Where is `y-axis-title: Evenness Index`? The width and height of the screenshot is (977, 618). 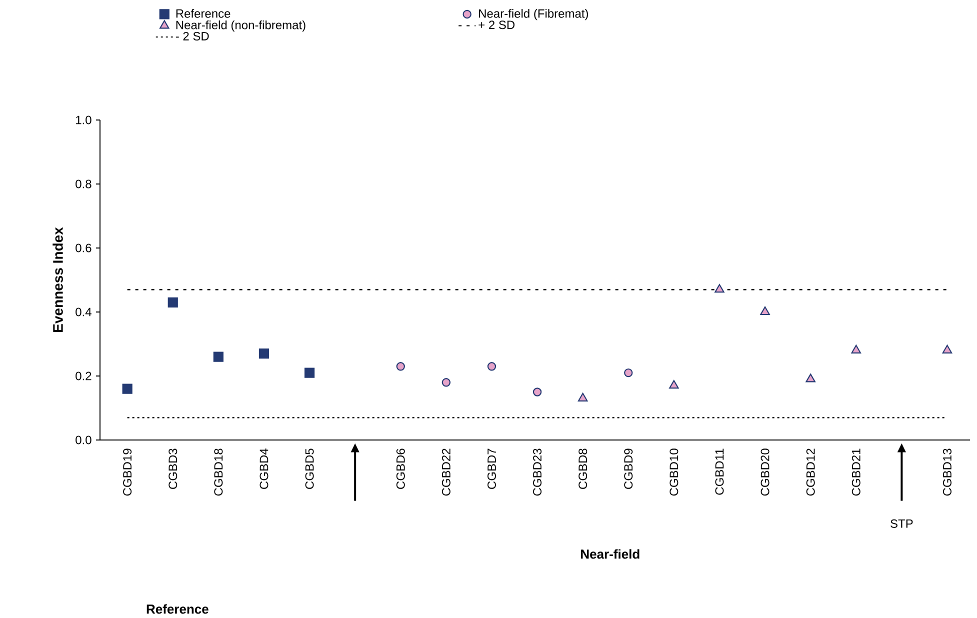
y-axis-title: Evenness Index is located at coordinates (57, 279).